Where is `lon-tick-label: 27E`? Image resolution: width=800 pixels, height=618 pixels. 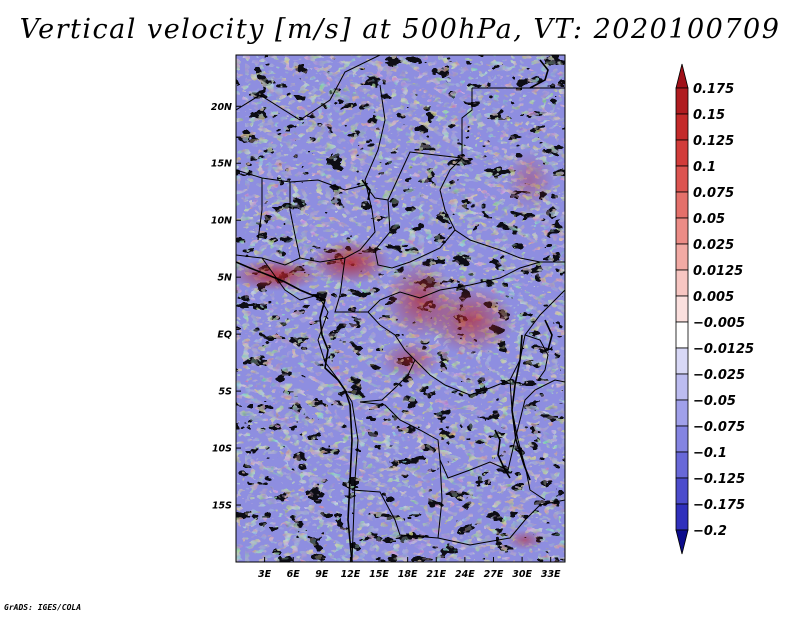
lon-tick-label: 27E is located at coordinates (494, 574).